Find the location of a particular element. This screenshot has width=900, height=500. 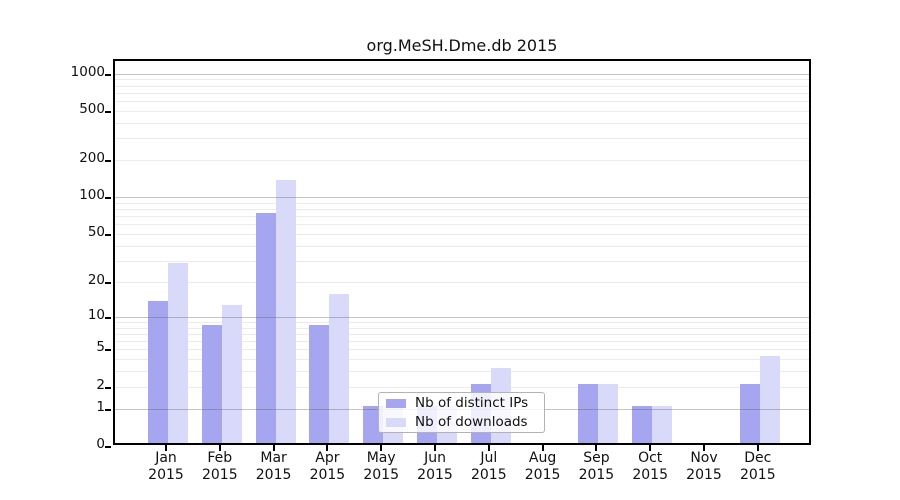

bar-distinct-ips-oct is located at coordinates (642, 424).